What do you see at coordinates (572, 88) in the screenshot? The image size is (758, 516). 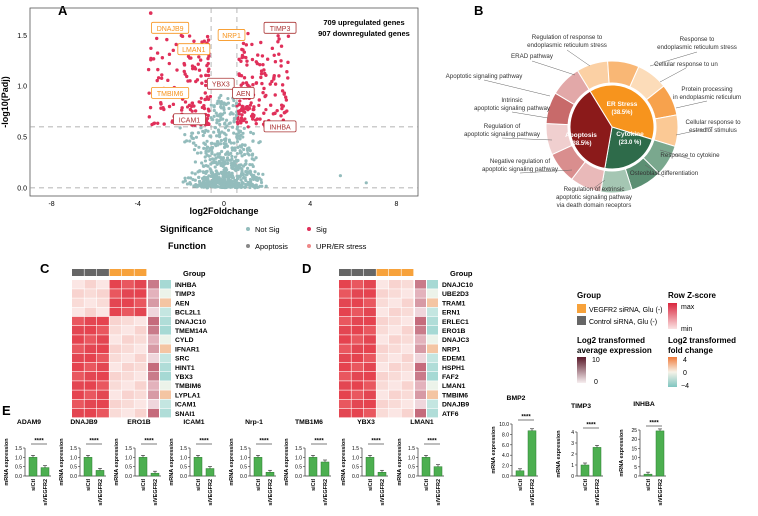 I see `sunburst-outer-slice` at bounding box center [572, 88].